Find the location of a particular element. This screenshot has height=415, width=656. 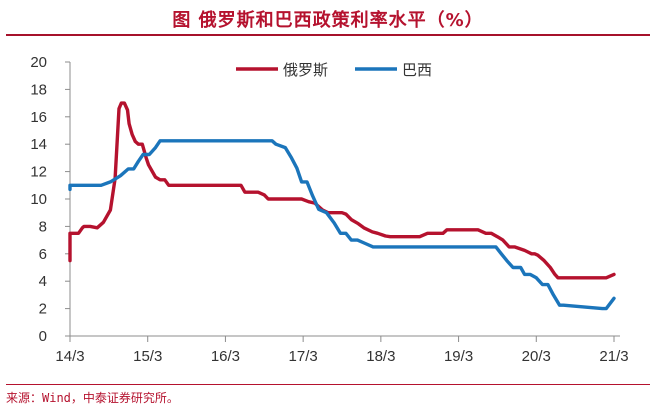

title-bar: 图 俄罗斯和巴西政策利率水平（%） is located at coordinates (328, 20).